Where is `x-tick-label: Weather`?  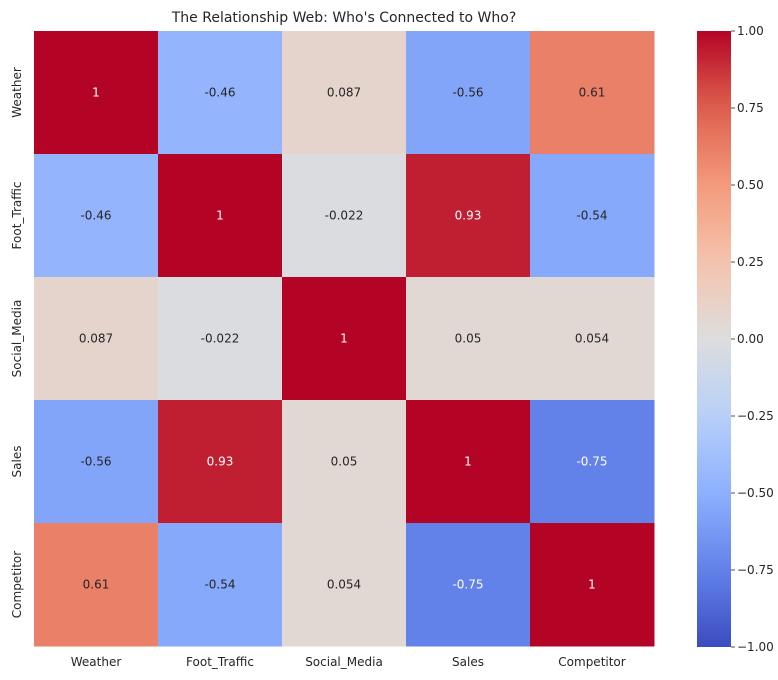
x-tick-label: Weather is located at coordinates (96, 662).